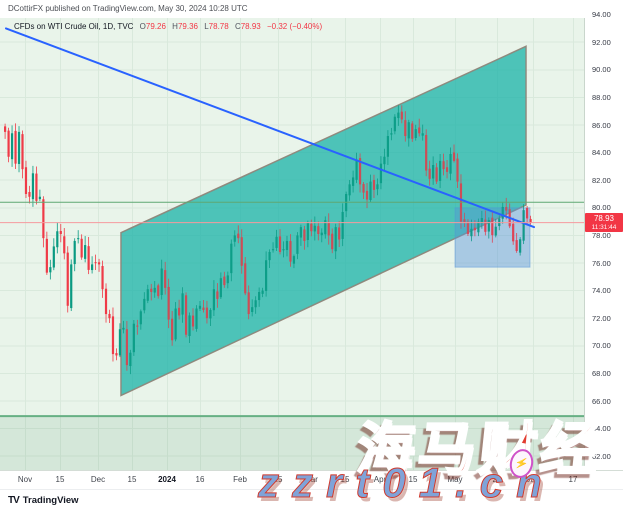 The height and width of the screenshot is (512, 623). I want to click on low-label: L, so click(206, 26).